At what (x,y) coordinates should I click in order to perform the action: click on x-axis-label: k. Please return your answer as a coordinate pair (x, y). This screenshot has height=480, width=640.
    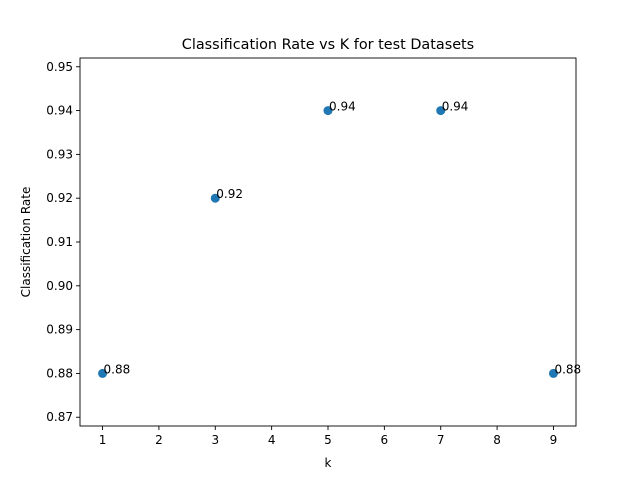
    Looking at the image, I should click on (328, 463).